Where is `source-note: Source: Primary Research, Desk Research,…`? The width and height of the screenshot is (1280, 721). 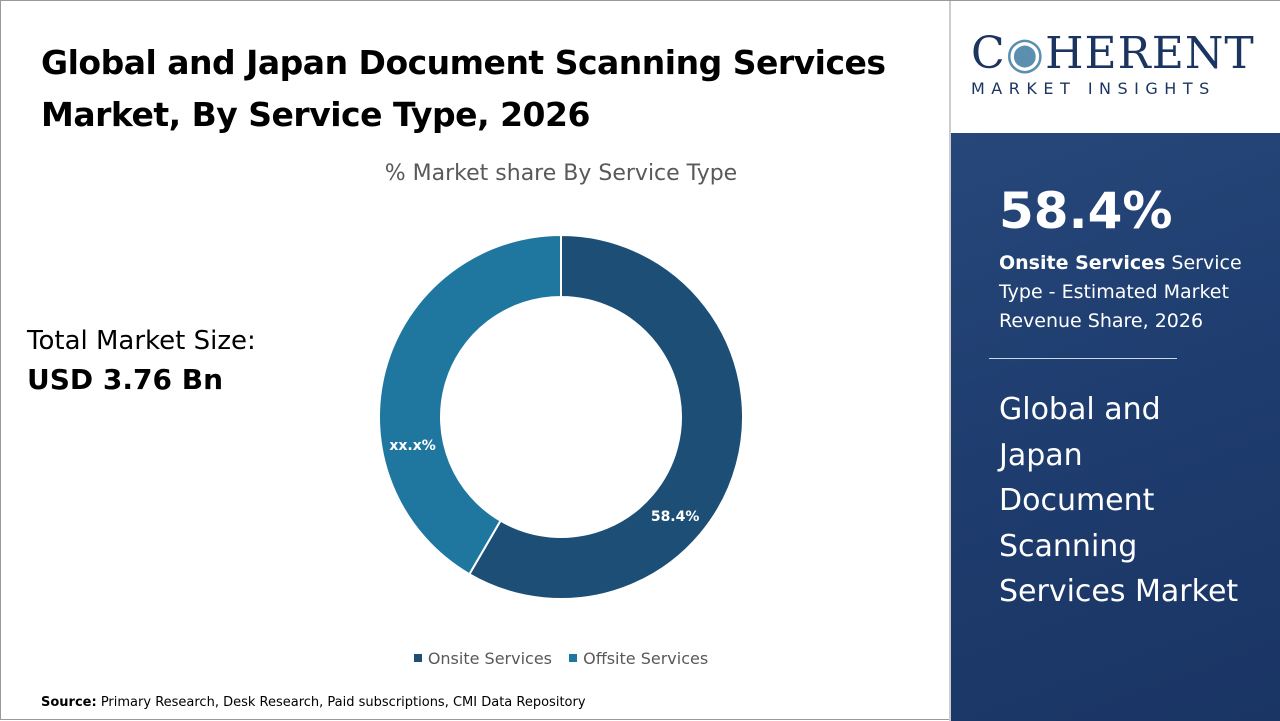 source-note: Source: Primary Research, Desk Research,… is located at coordinates (313, 702).